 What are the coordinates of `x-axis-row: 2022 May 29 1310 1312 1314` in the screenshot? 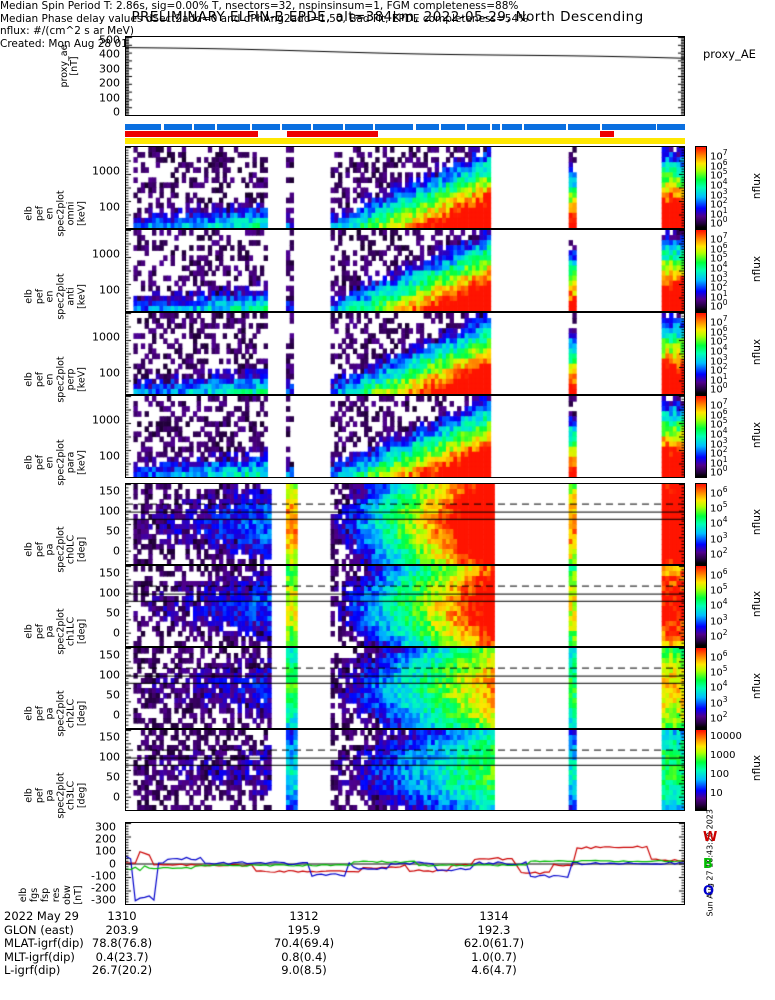 It's located at (389, 916).